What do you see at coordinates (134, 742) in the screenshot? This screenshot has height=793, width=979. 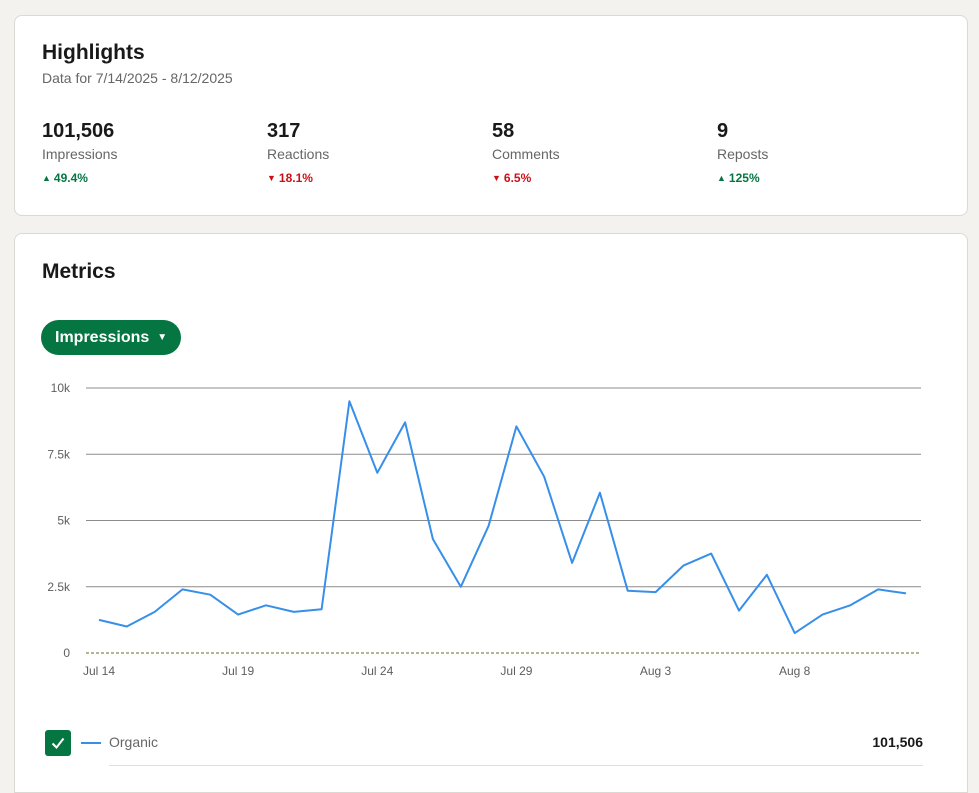 I see `legend-label: Organic` at bounding box center [134, 742].